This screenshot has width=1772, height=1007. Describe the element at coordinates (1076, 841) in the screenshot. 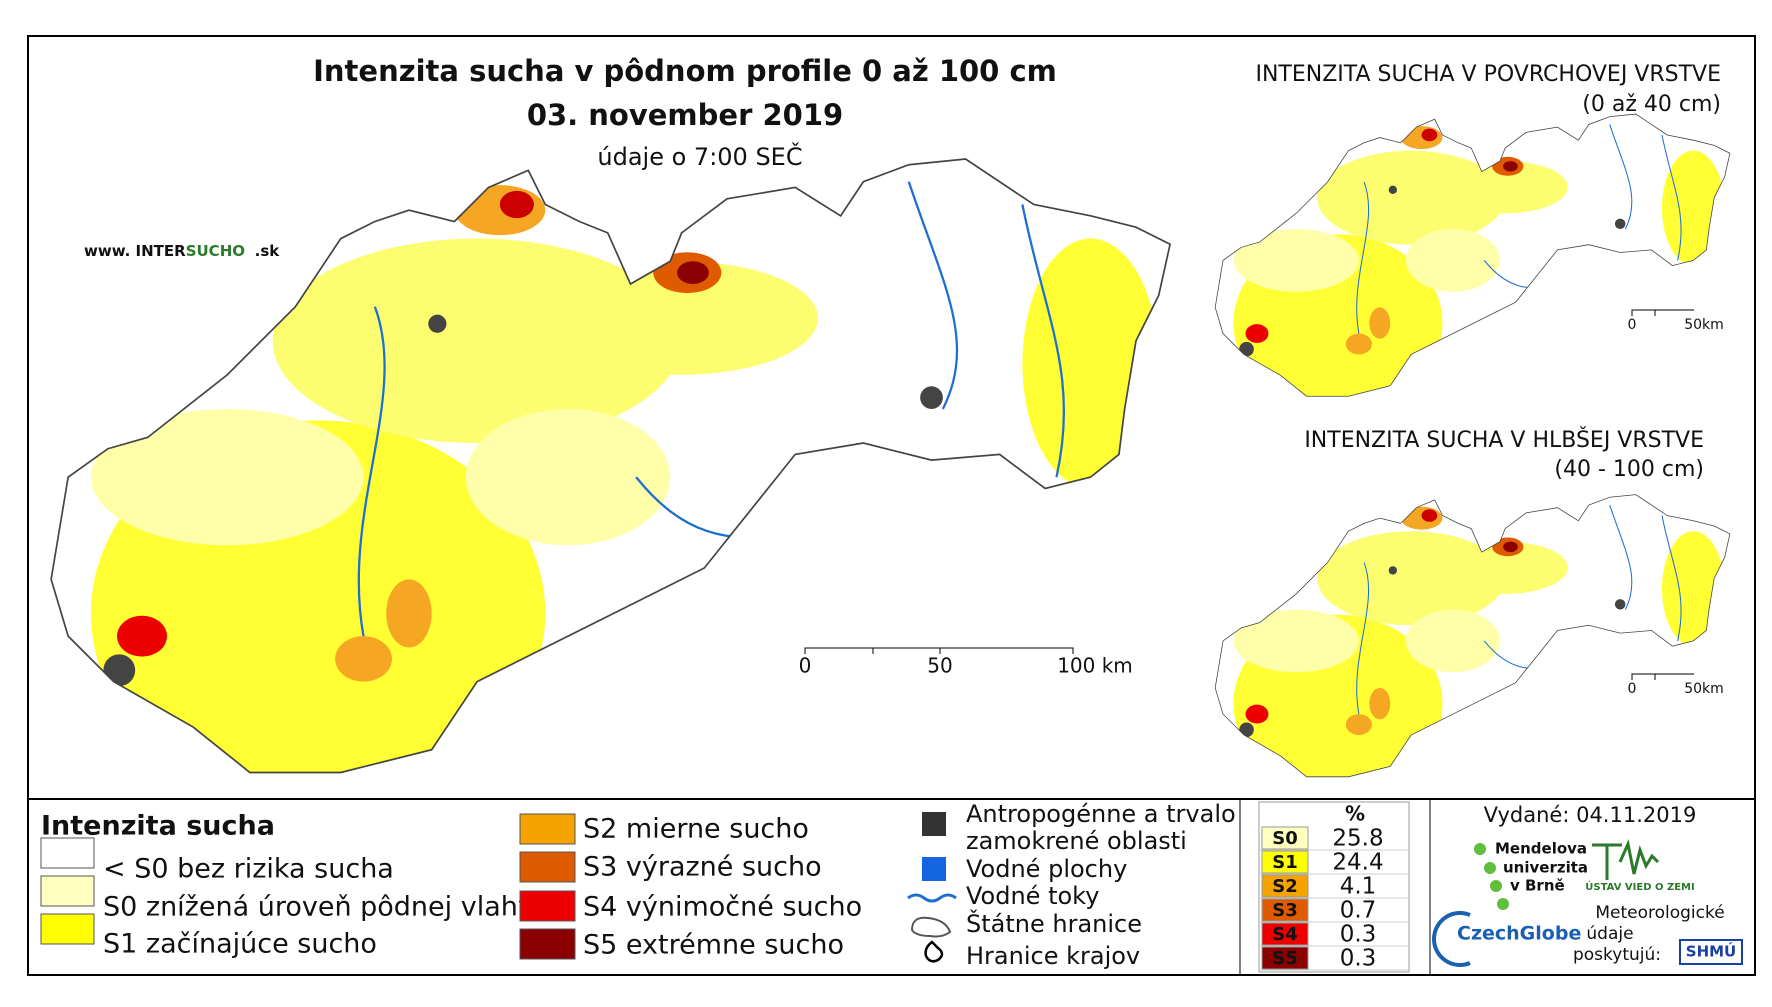

I see `legend-symbol: zamokrené oblasti` at that location.